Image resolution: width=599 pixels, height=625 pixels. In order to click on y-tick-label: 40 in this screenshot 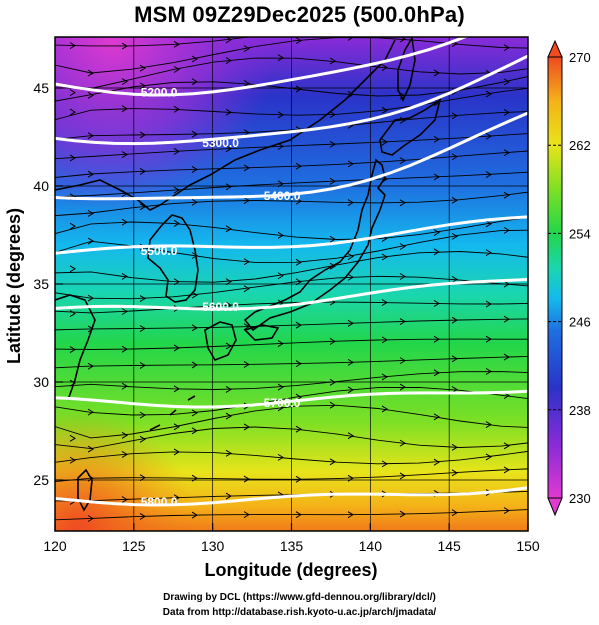, I will do `click(41, 186)`.